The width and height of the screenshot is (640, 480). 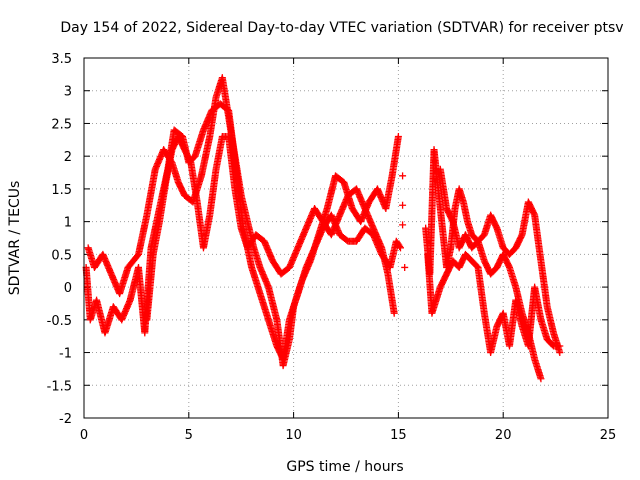 What do you see at coordinates (15, 238) in the screenshot?
I see `y-axis-label: SDTVAR / TECUs` at bounding box center [15, 238].